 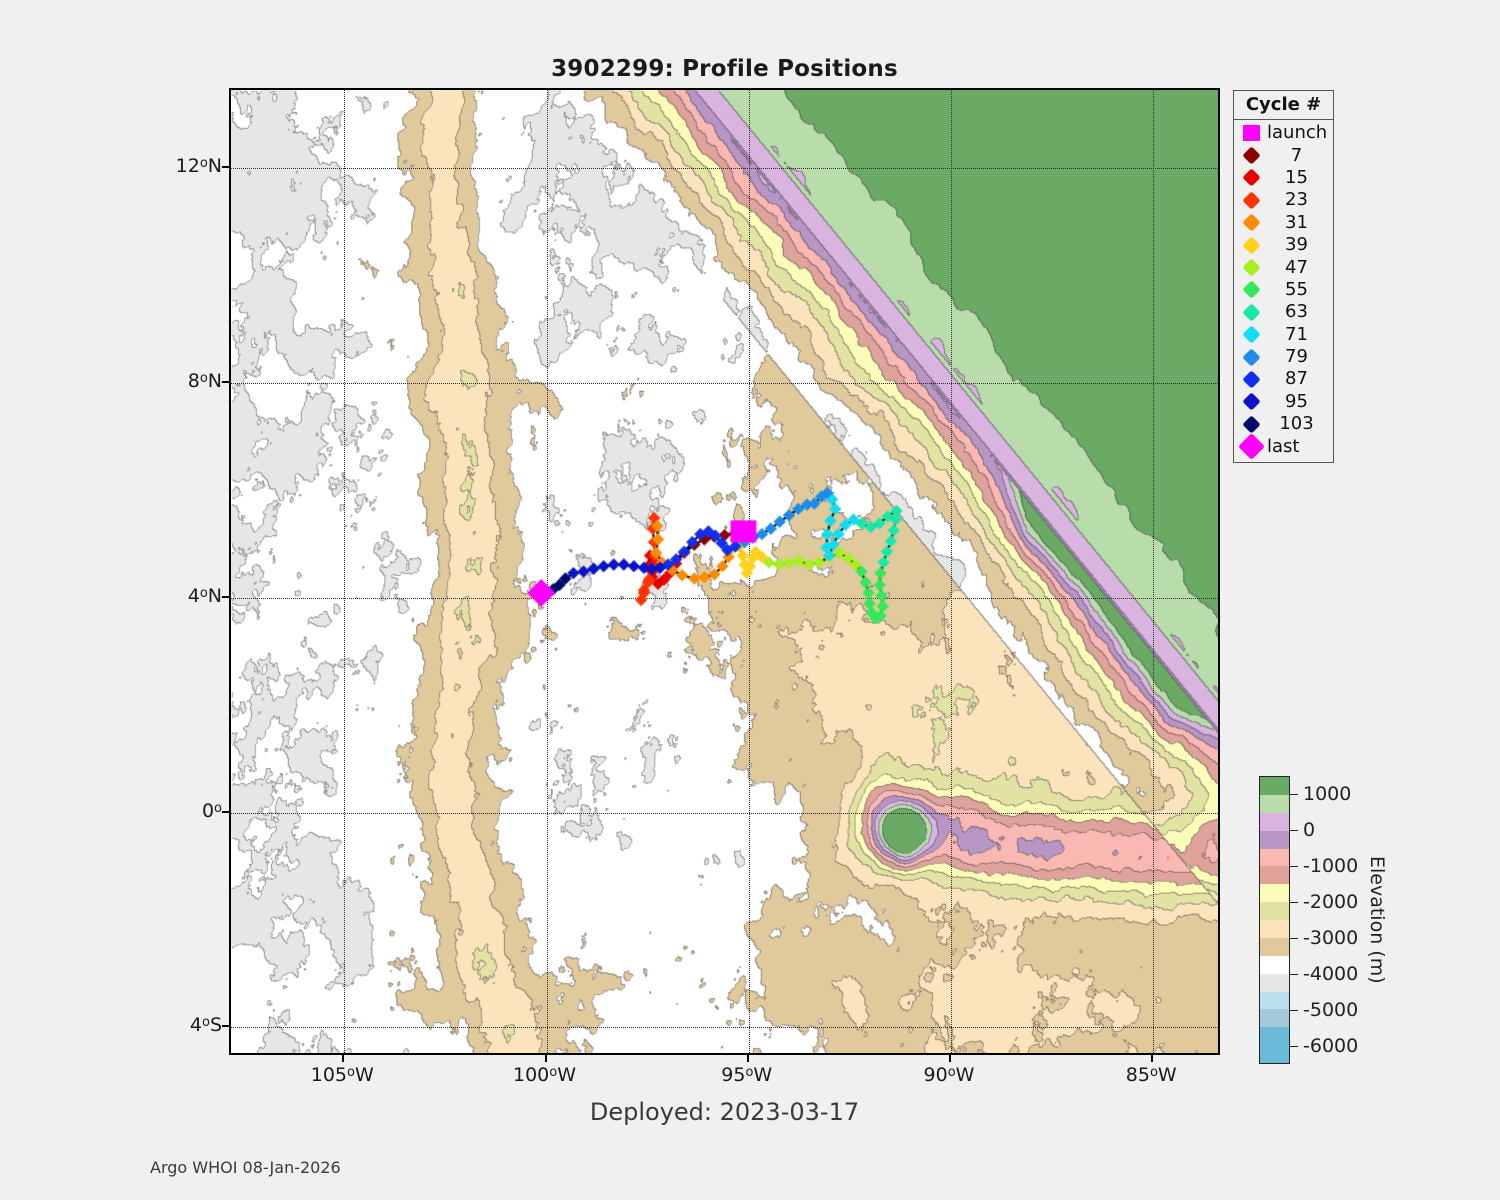 What do you see at coordinates (1283, 312) in the screenshot?
I see `cycle-legend-row: 63` at bounding box center [1283, 312].